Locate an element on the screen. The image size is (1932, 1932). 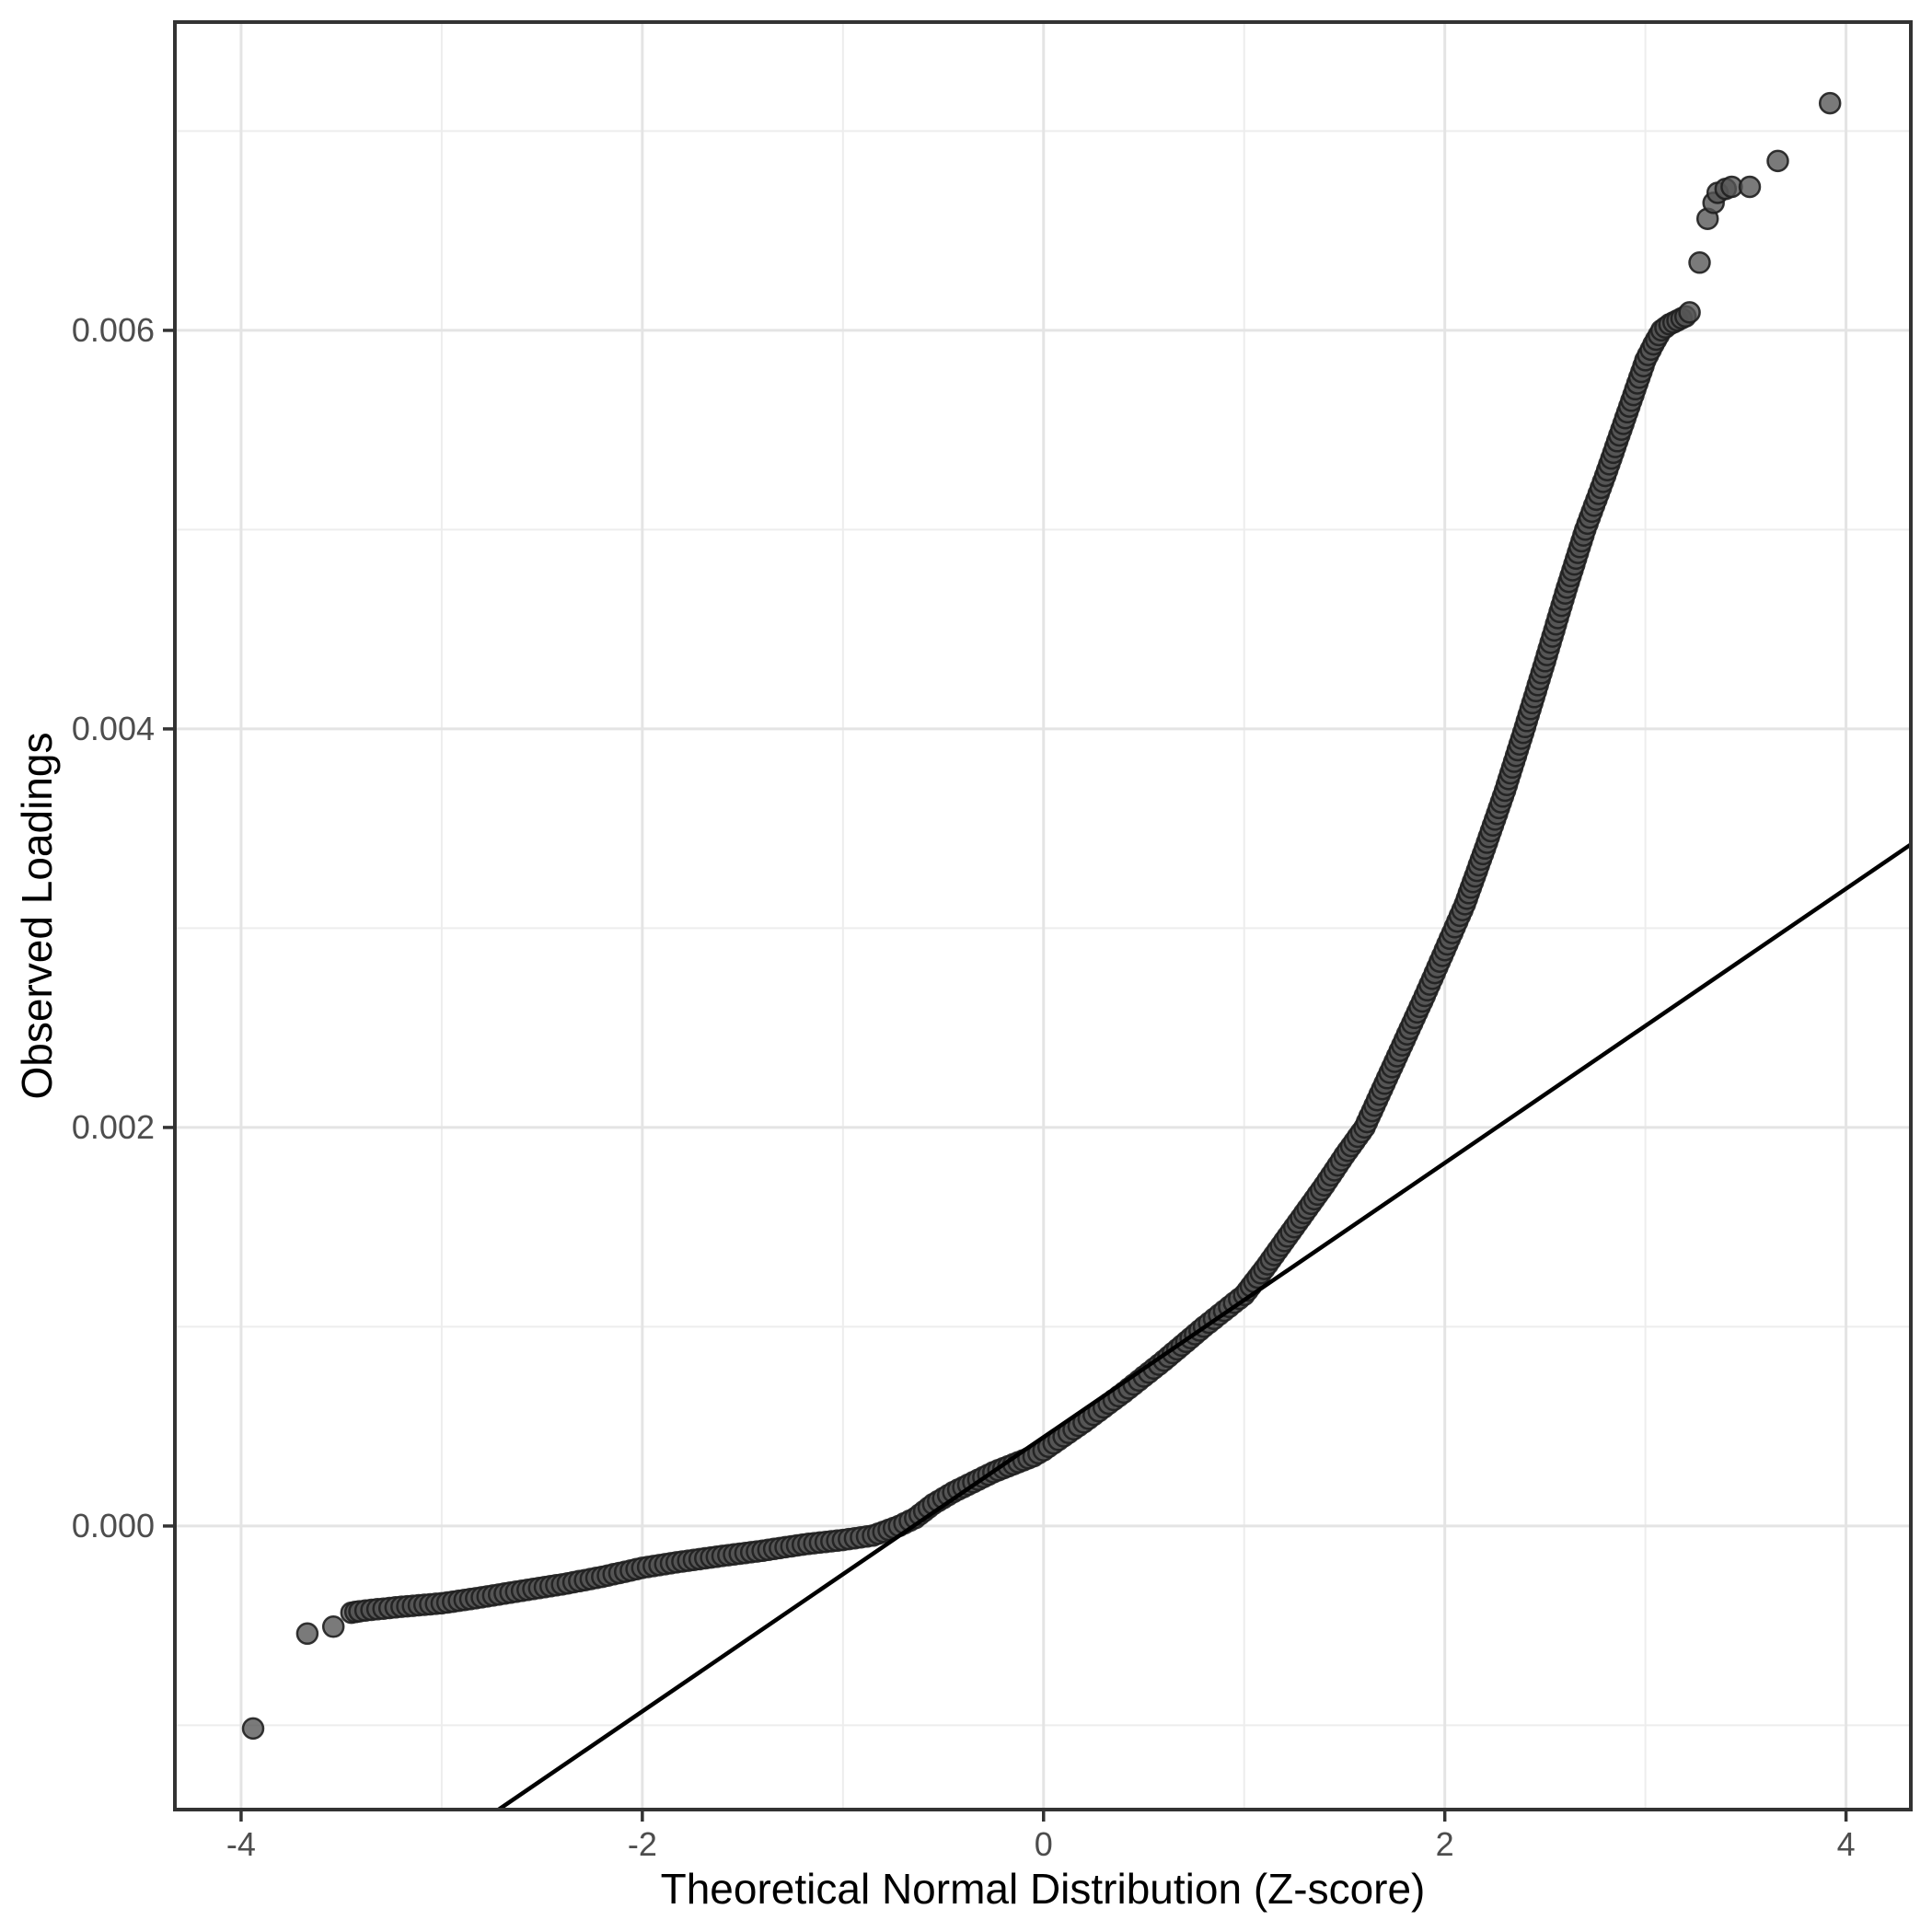
x-tick-label: 4 is located at coordinates (1847, 1844).